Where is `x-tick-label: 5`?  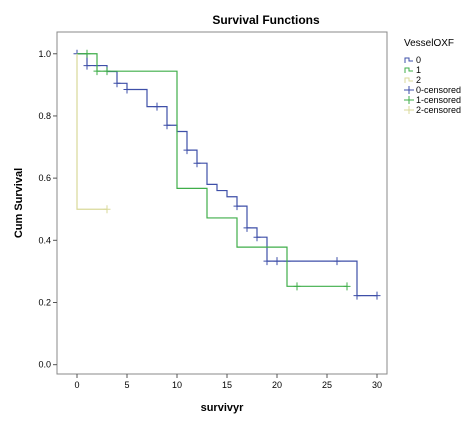
x-tick-label: 5 is located at coordinates (126, 385).